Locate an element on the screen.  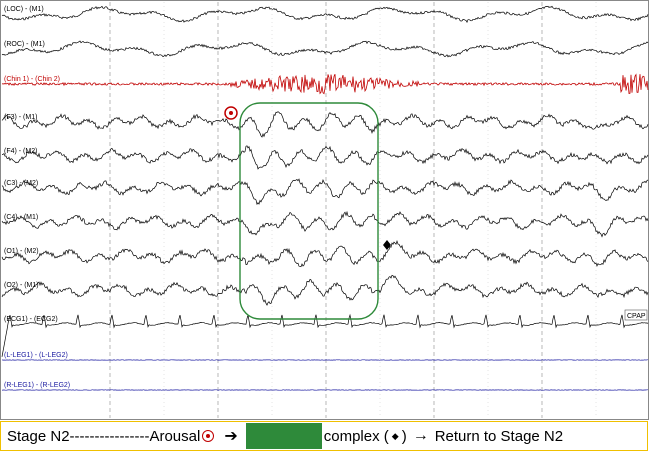
channel-label: (O1) - (M2) is located at coordinates (21, 251).